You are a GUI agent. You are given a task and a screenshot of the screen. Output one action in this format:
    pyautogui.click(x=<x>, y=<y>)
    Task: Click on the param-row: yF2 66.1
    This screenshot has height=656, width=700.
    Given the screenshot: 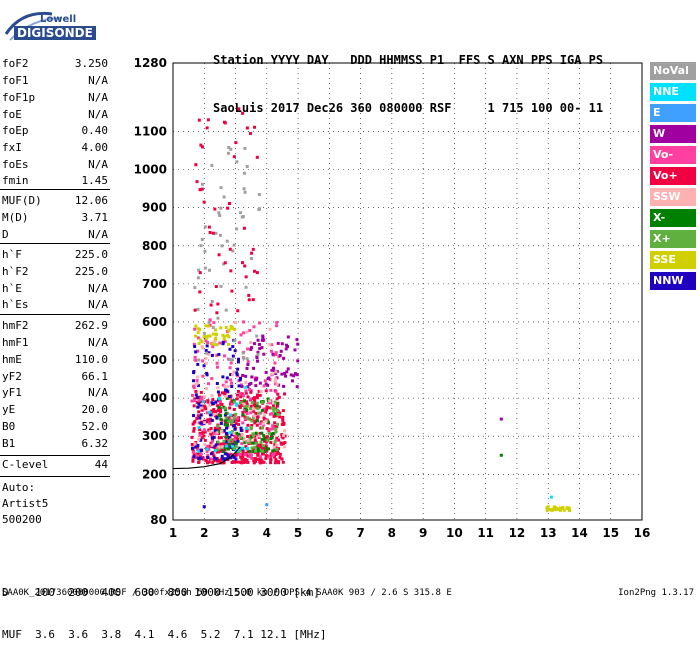 What is the action you would take?
    pyautogui.click(x=55, y=377)
    